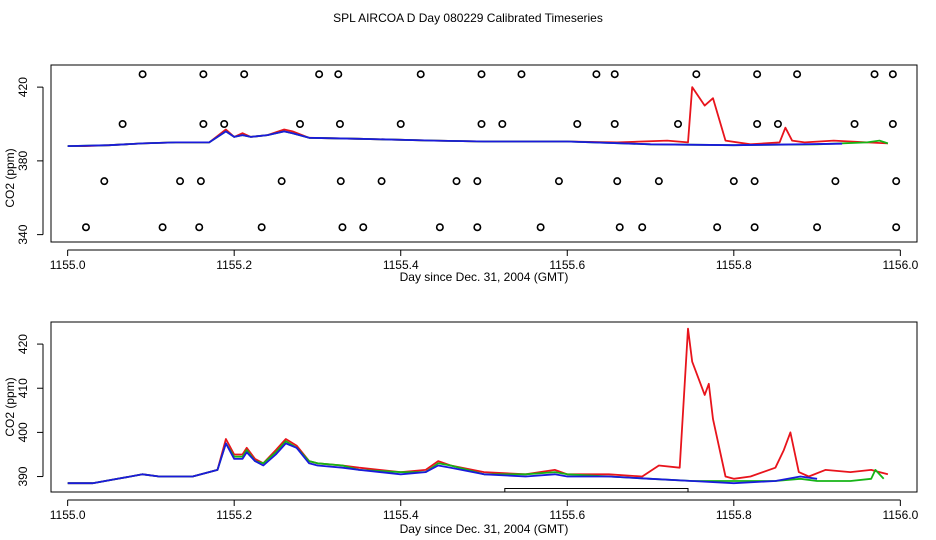 The image size is (936, 540). Describe the element at coordinates (23, 234) in the screenshot. I see `y-tick-label: 340` at that location.